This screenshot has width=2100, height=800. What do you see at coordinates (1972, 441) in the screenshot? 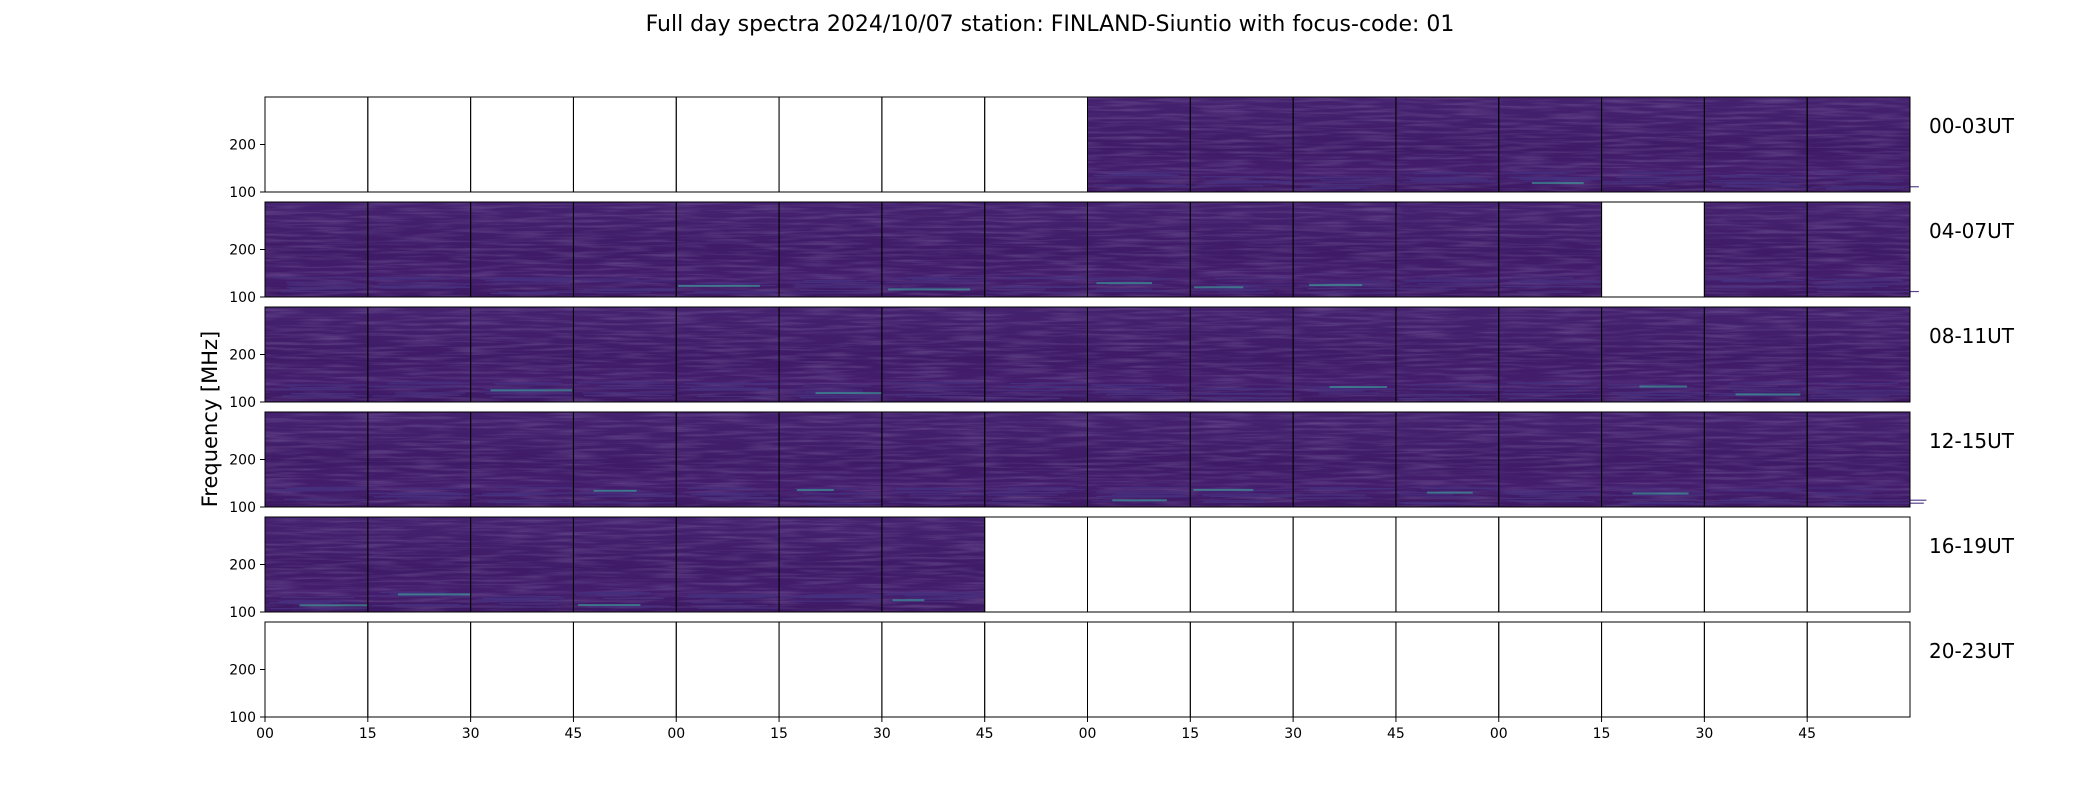
I see `row-label: 12-15UT` at bounding box center [1972, 441].